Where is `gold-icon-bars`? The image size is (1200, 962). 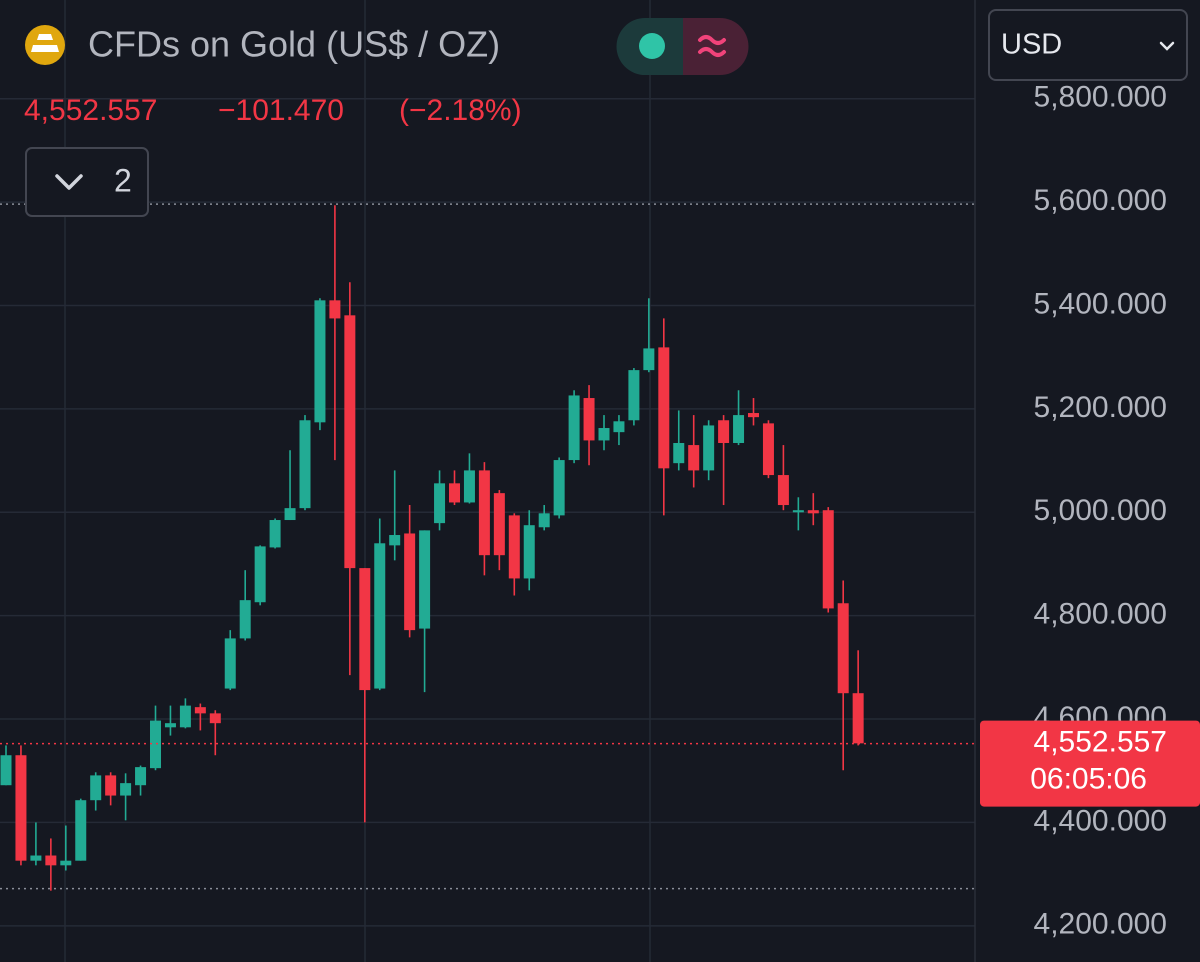
gold-icon-bars is located at coordinates (45, 43).